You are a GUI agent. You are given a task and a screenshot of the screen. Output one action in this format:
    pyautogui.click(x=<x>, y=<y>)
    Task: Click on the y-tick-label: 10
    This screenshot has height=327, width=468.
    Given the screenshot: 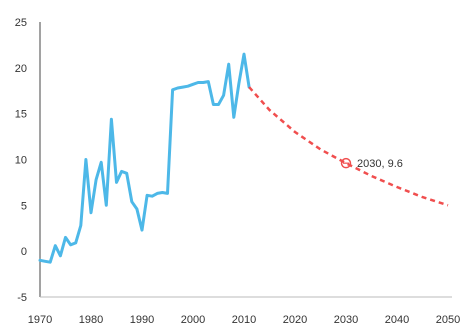 What is the action you would take?
    pyautogui.click(x=21, y=161)
    